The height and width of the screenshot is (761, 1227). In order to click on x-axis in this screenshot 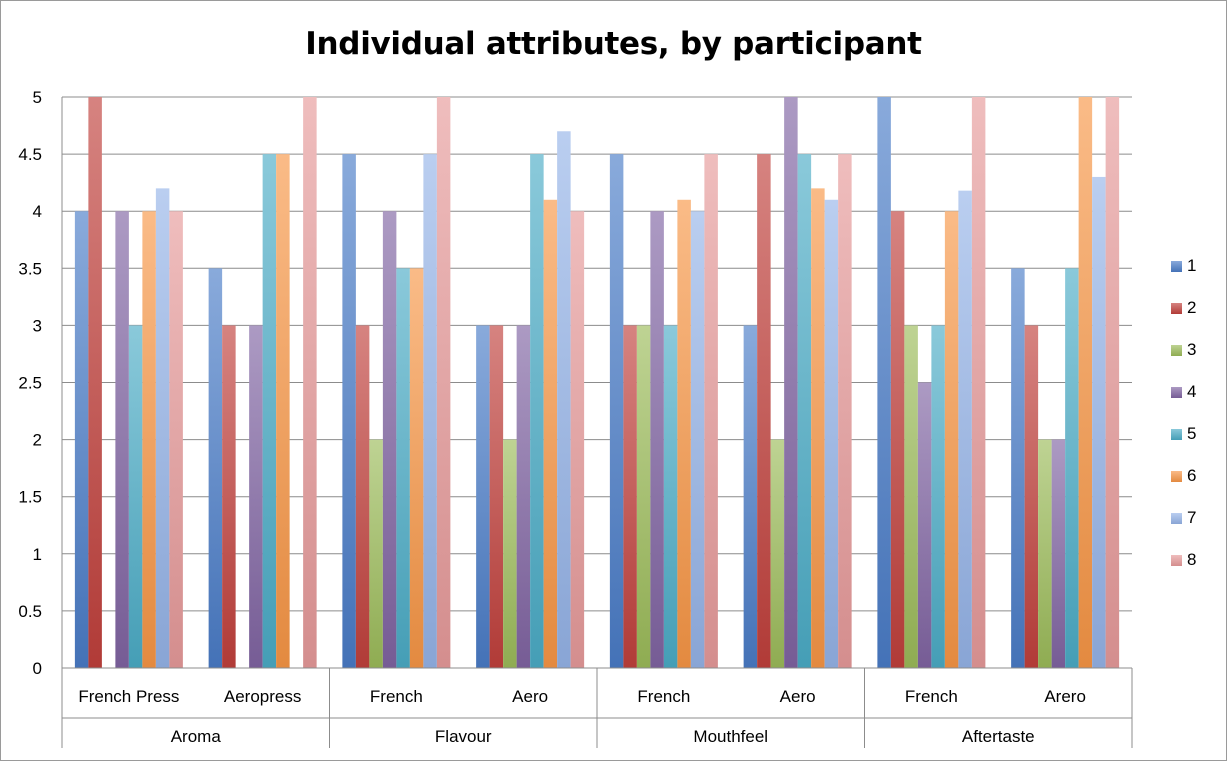, I will do `click(597, 707)`.